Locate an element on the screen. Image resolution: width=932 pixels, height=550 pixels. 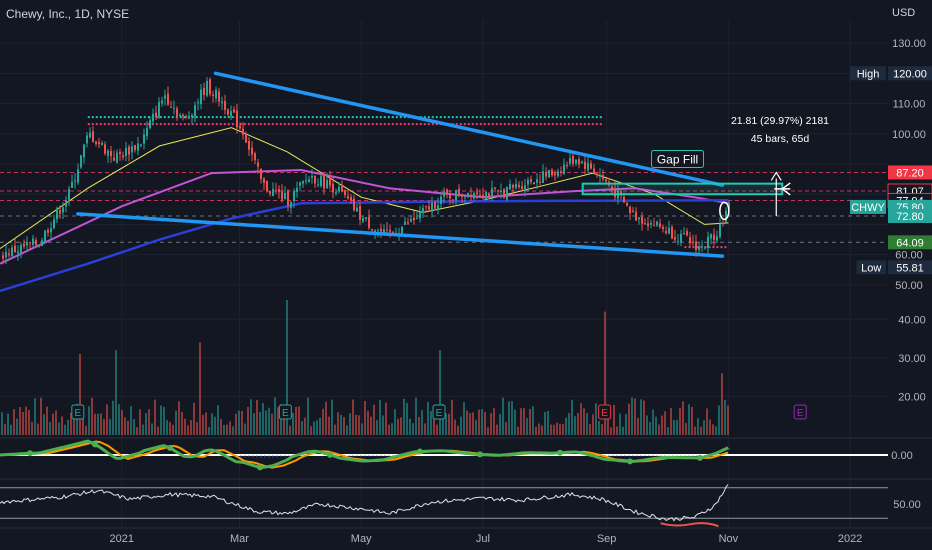
gap-fill-label-box is located at coordinates (678, 158).